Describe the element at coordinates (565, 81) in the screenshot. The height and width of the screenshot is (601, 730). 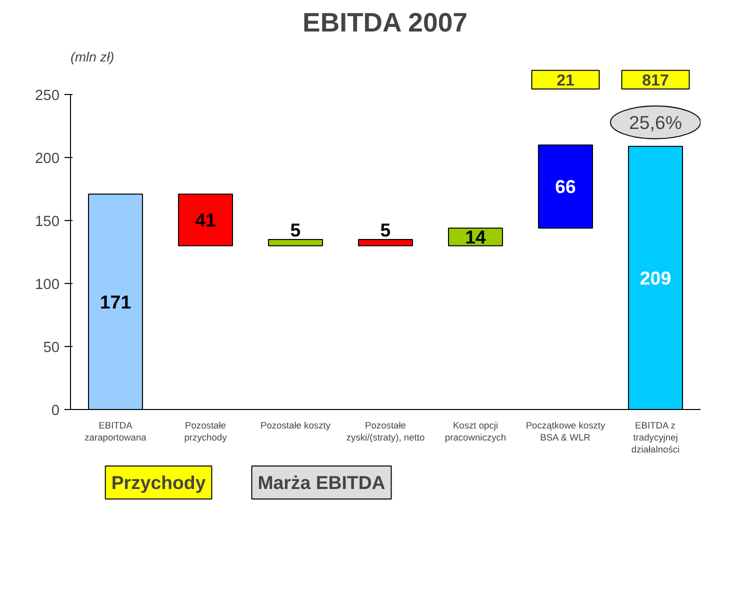
I see `annotation: 21` at that location.